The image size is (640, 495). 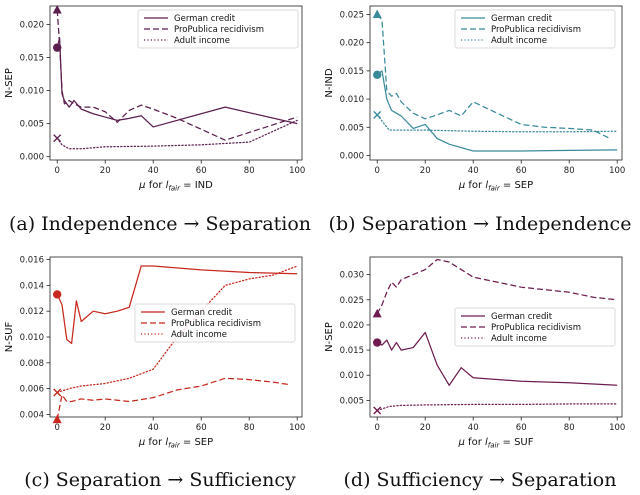 I want to click on caption-a: (a) Independence → Separation, so click(x=160, y=224).